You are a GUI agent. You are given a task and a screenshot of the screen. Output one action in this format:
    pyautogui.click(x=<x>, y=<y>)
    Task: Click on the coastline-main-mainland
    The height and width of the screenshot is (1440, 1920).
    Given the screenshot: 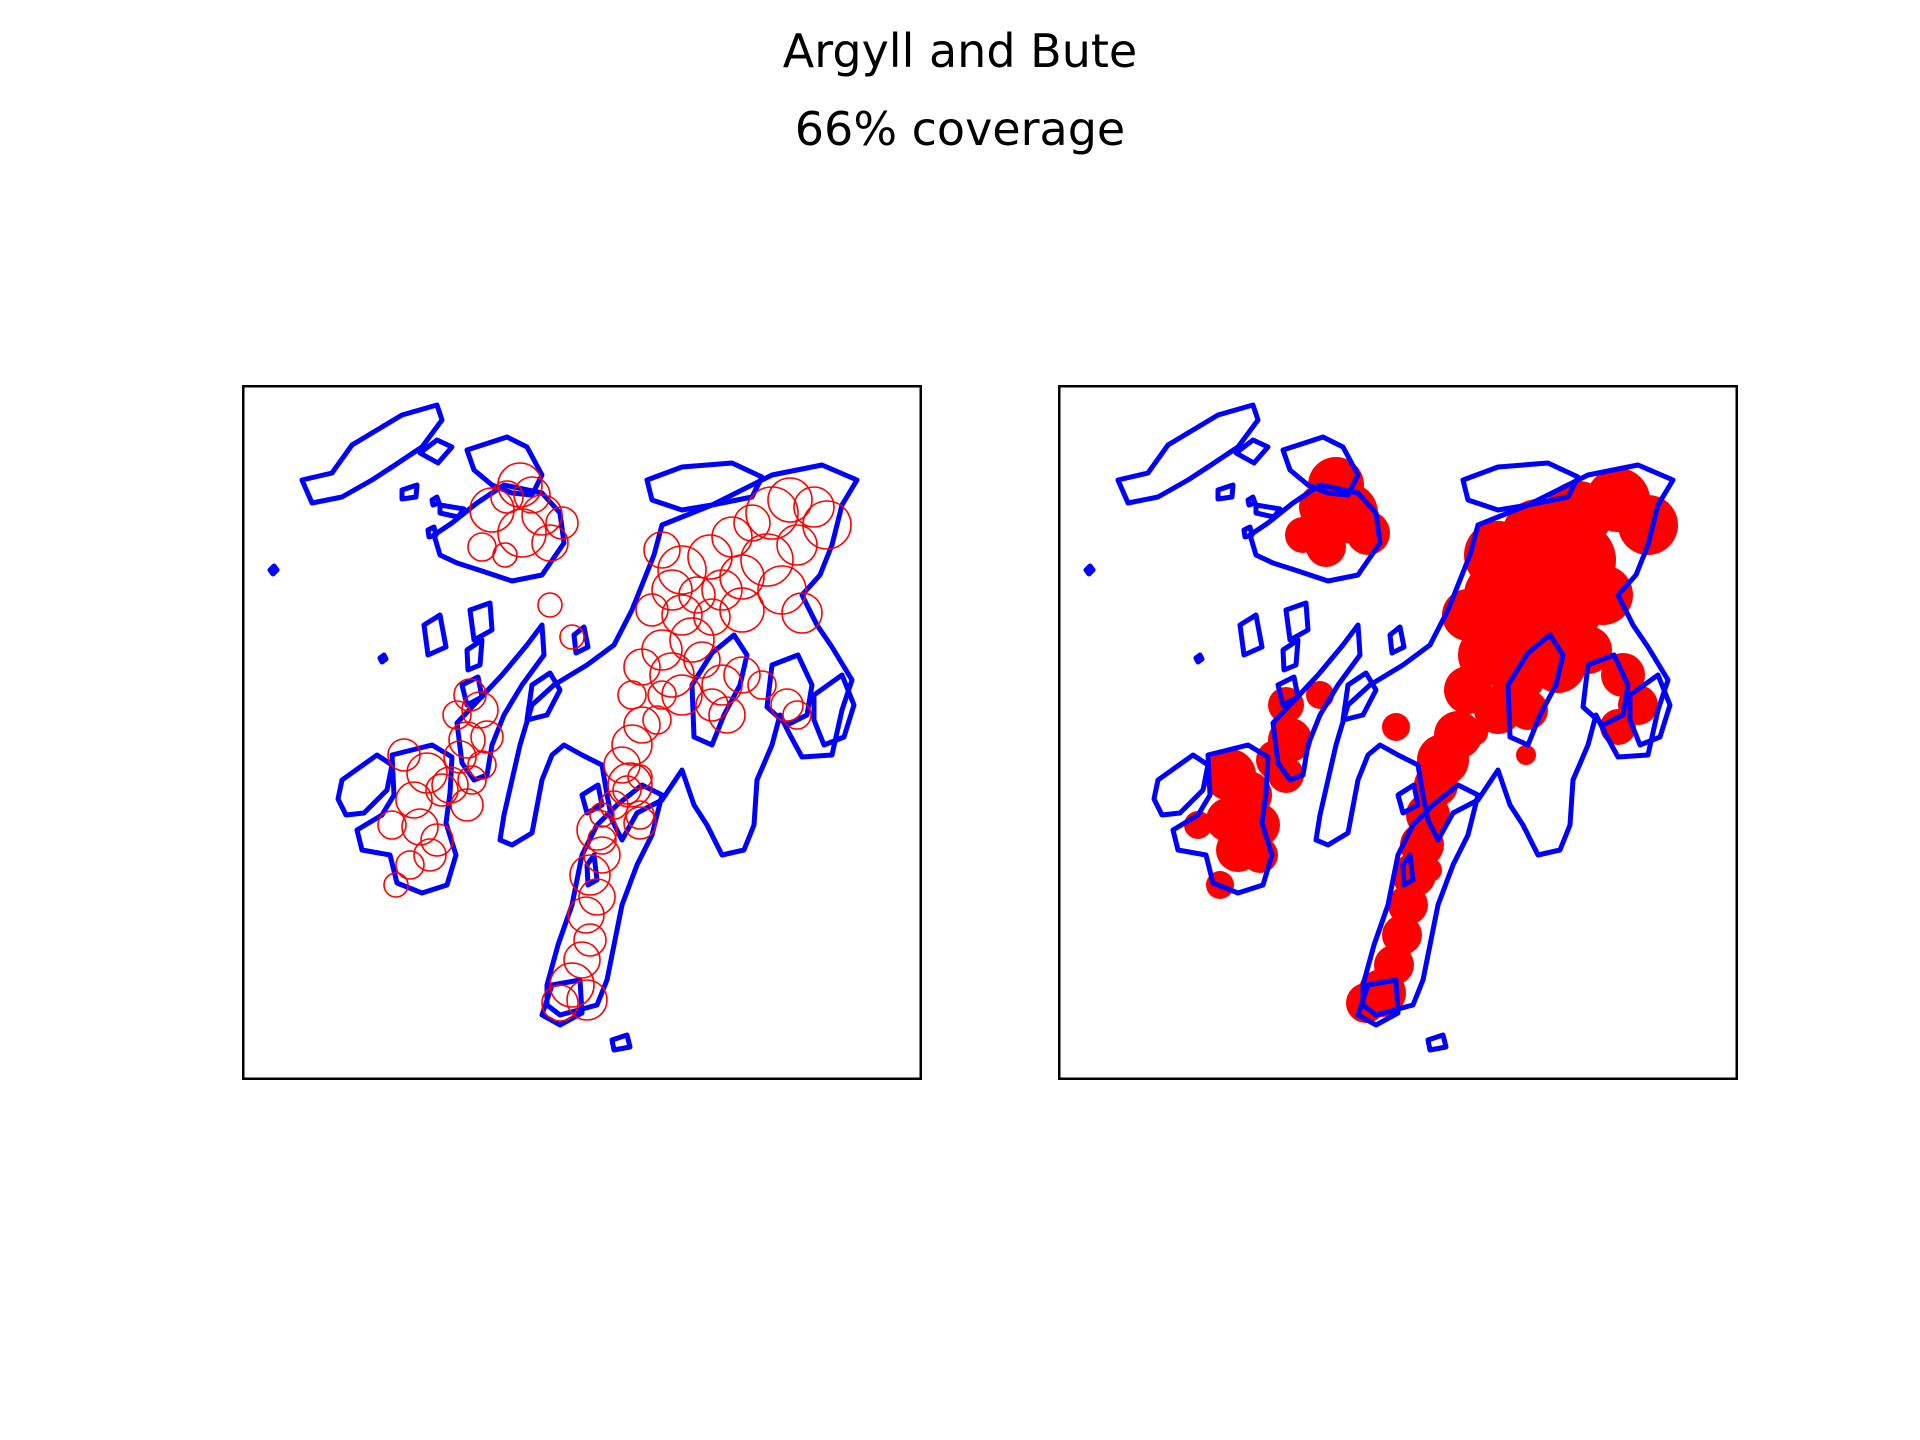 What is the action you would take?
    pyautogui.click(x=678, y=660)
    